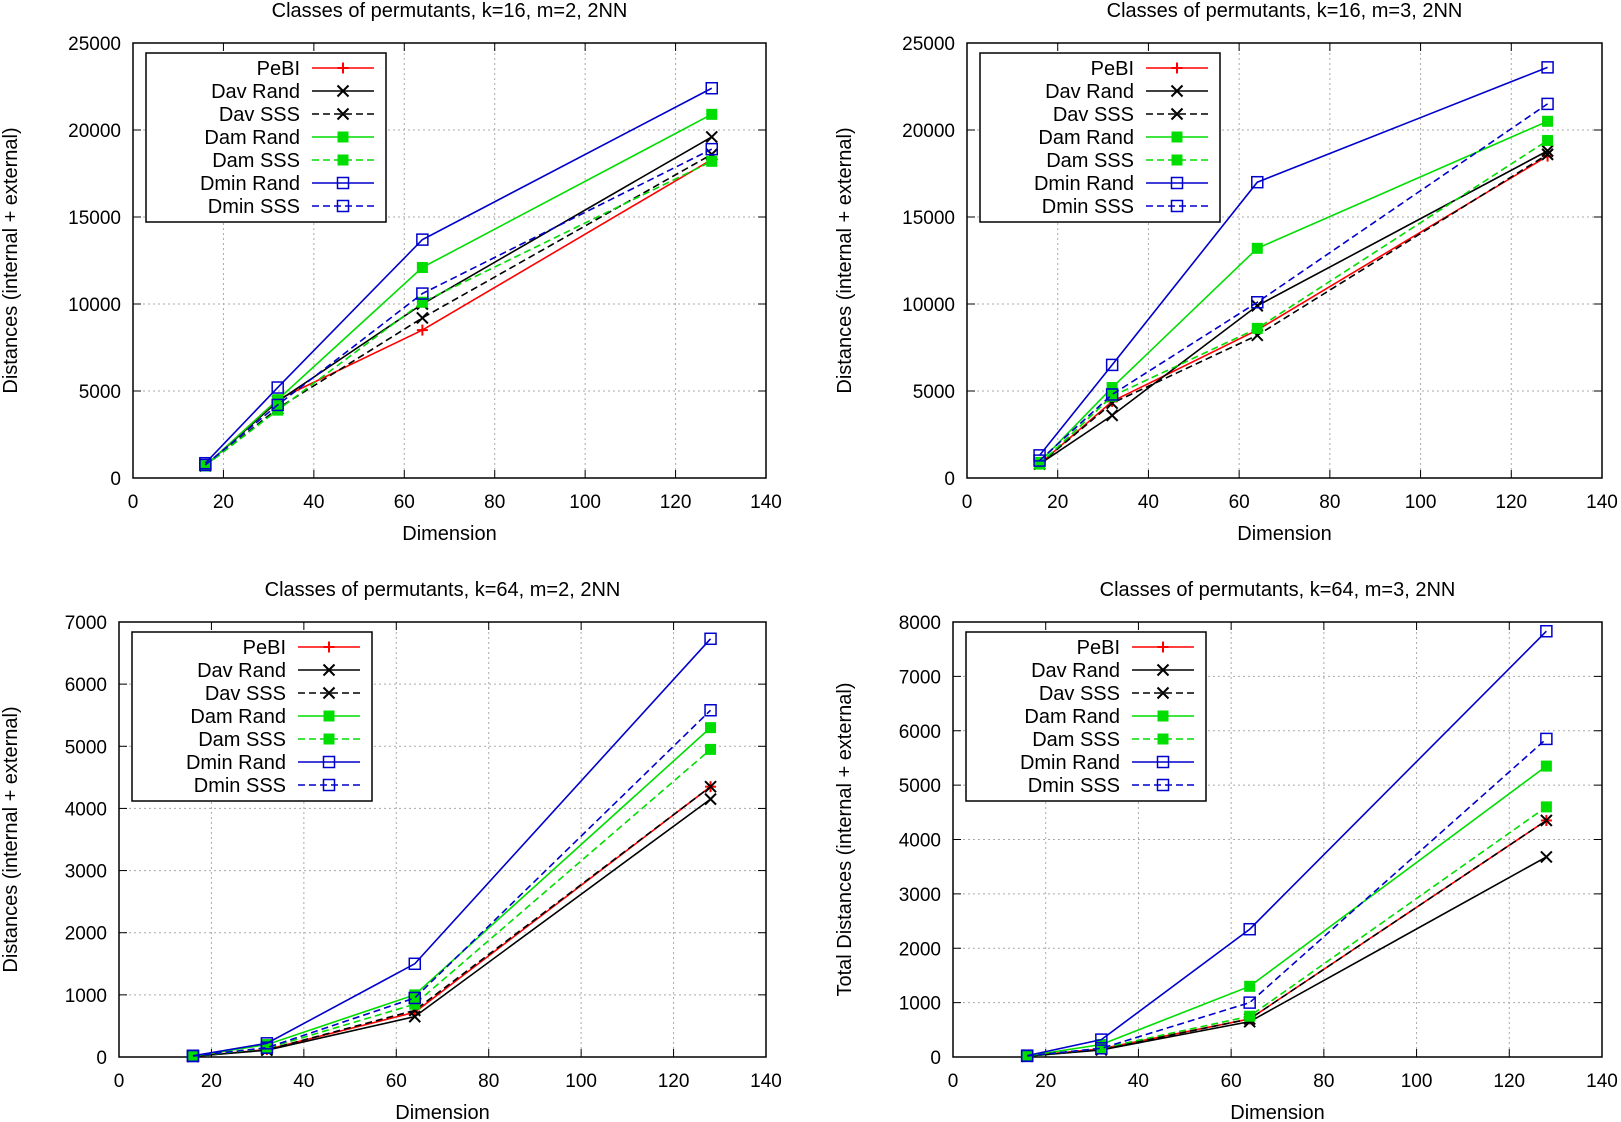  What do you see at coordinates (845, 260) in the screenshot?
I see `y-axis-label: Distances (internal + external)` at bounding box center [845, 260].